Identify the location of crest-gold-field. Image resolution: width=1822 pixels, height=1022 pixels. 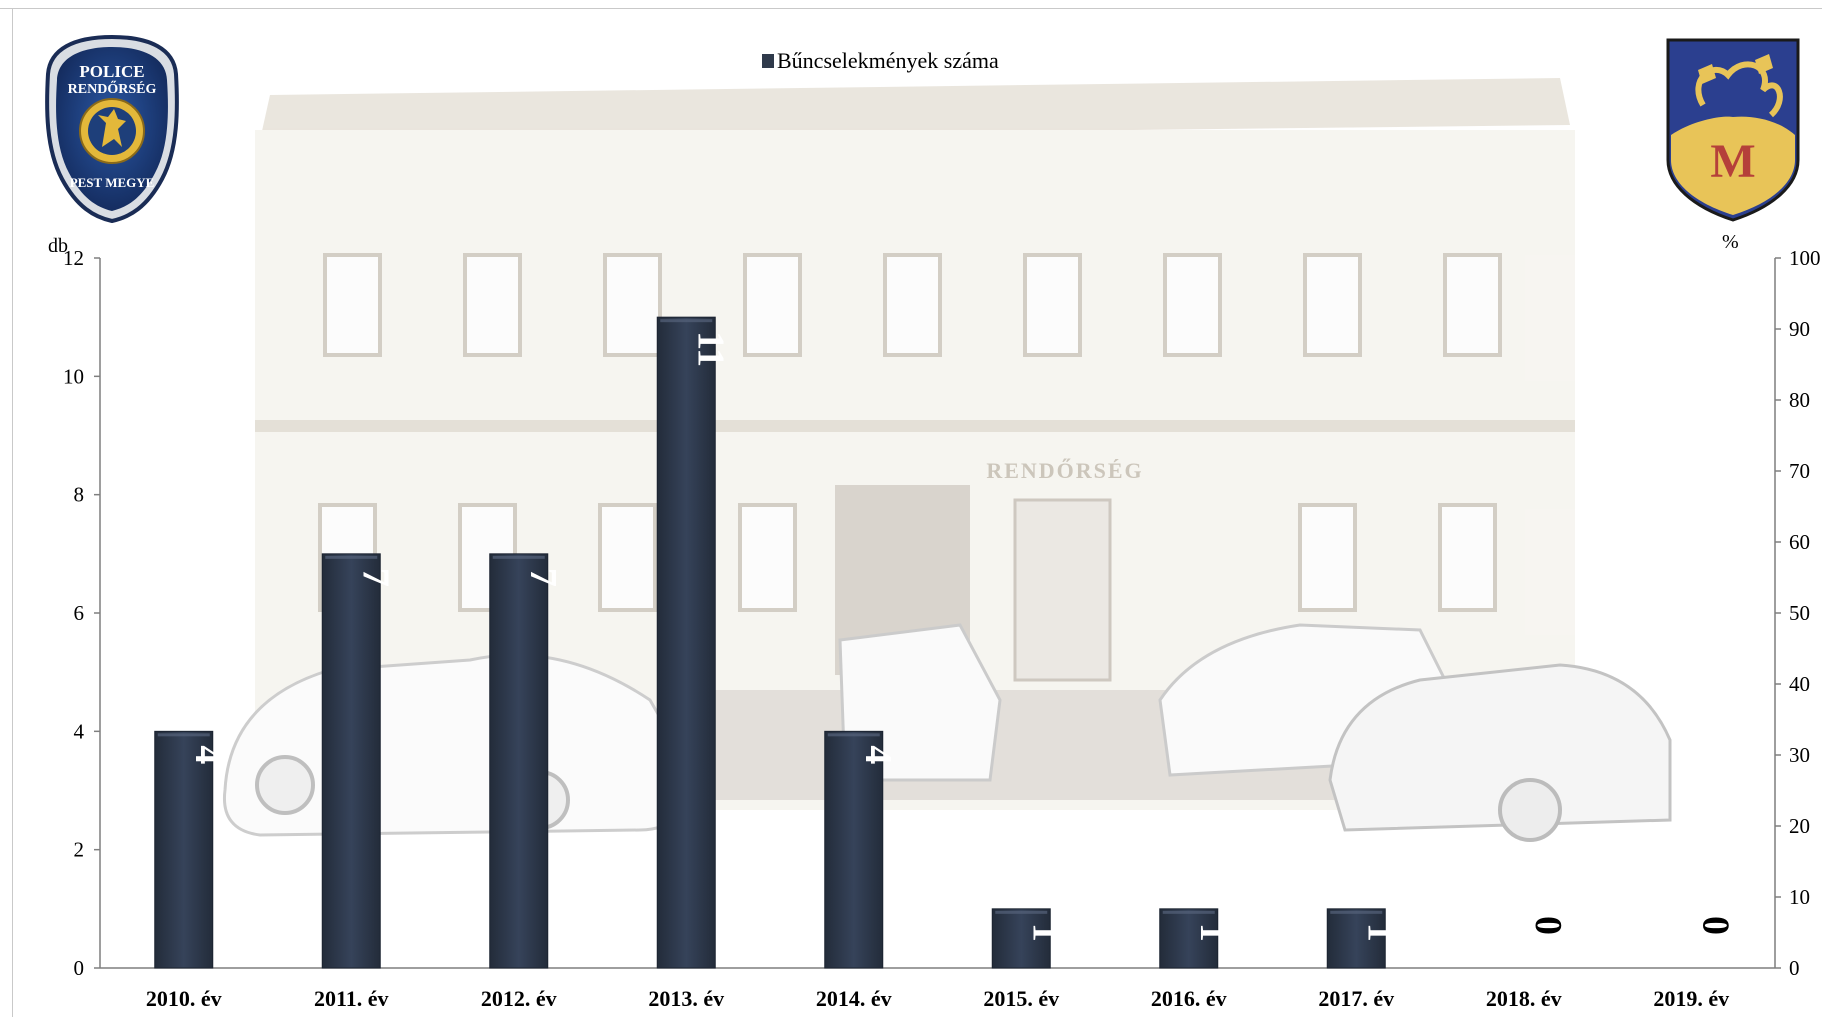
(1733, 165).